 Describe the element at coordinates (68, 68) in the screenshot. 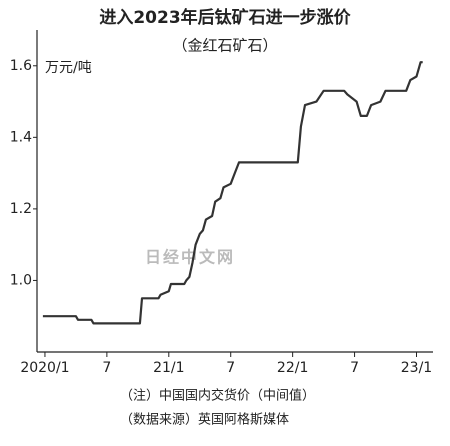

I see `y-axis-label: 万元/吨` at that location.